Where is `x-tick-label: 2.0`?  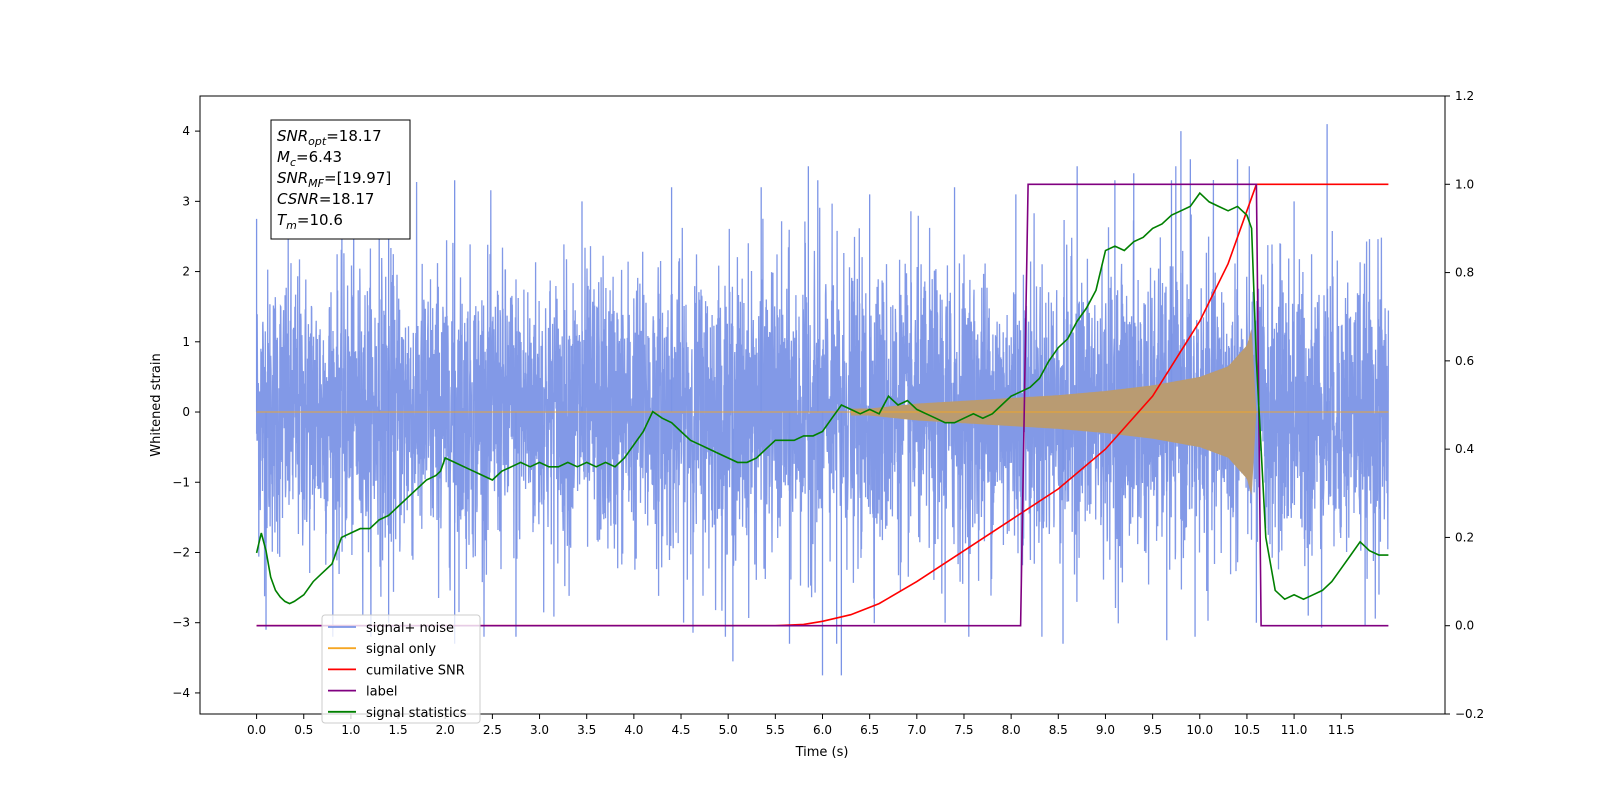
x-tick-label: 2.0 is located at coordinates (445, 730).